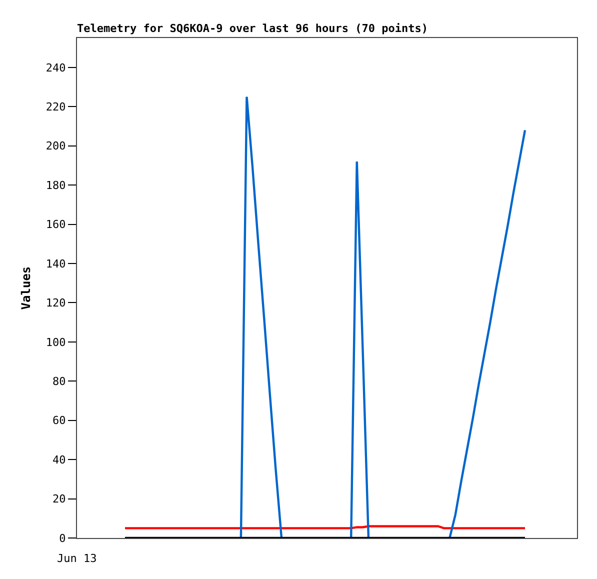  Describe the element at coordinates (56, 67) in the screenshot. I see `y-tick-label: 240` at that location.